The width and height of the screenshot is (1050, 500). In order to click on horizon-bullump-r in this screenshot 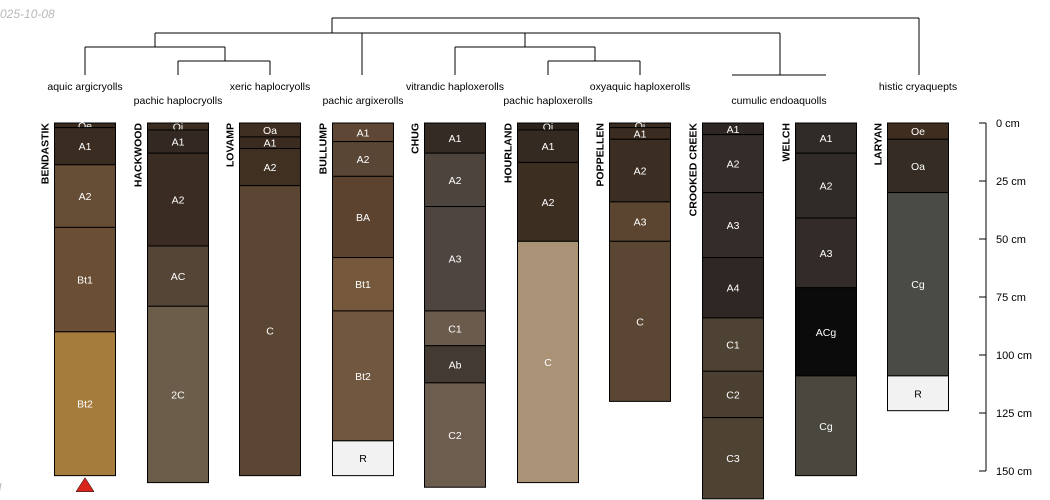, I will do `click(363, 458)`.